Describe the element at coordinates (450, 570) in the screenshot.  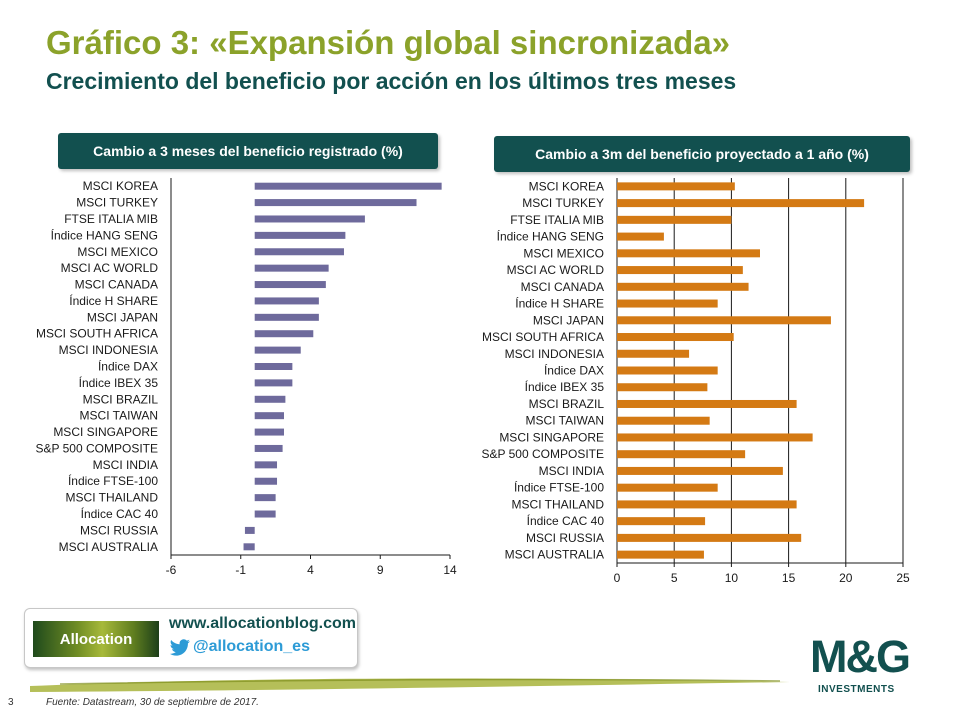
I see `x-tick-label: 14` at that location.